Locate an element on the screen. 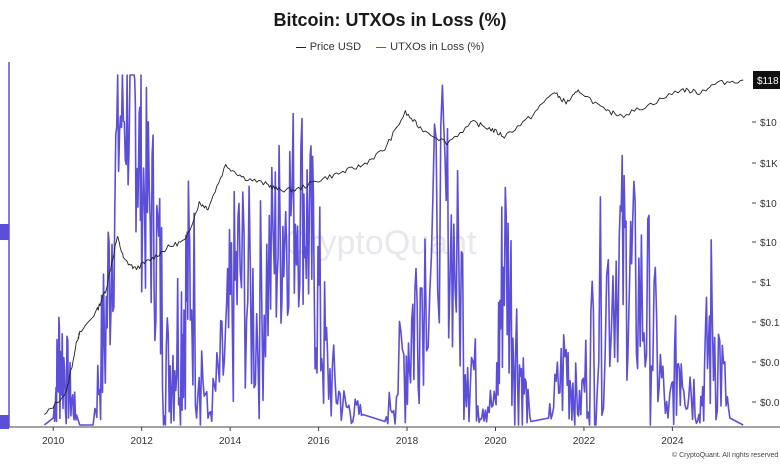  x-tick-label: 2014 is located at coordinates (230, 441).